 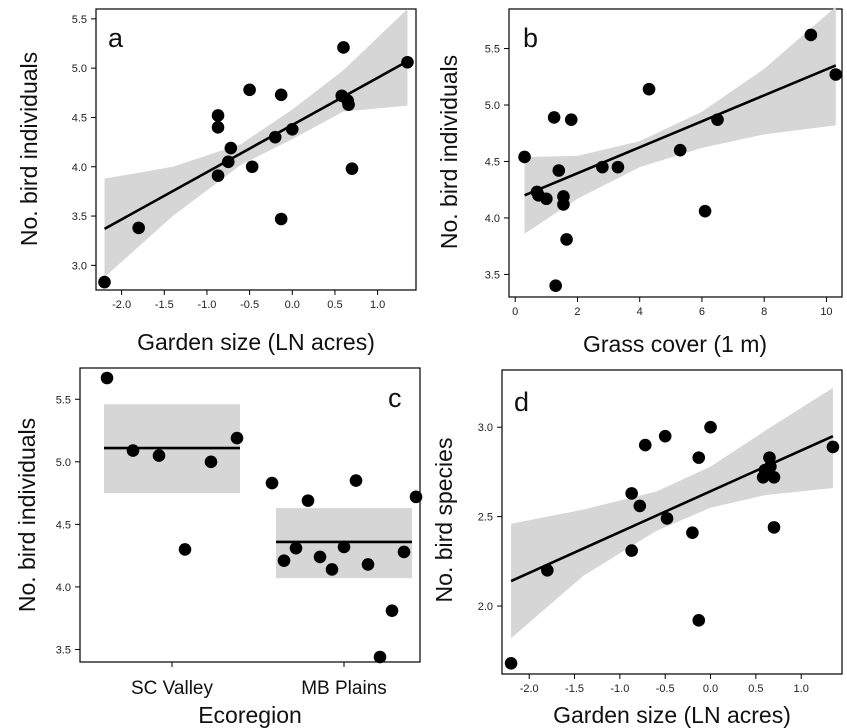 What do you see at coordinates (577, 312) in the screenshot?
I see `panel-b-x-tick-label: 2` at bounding box center [577, 312].